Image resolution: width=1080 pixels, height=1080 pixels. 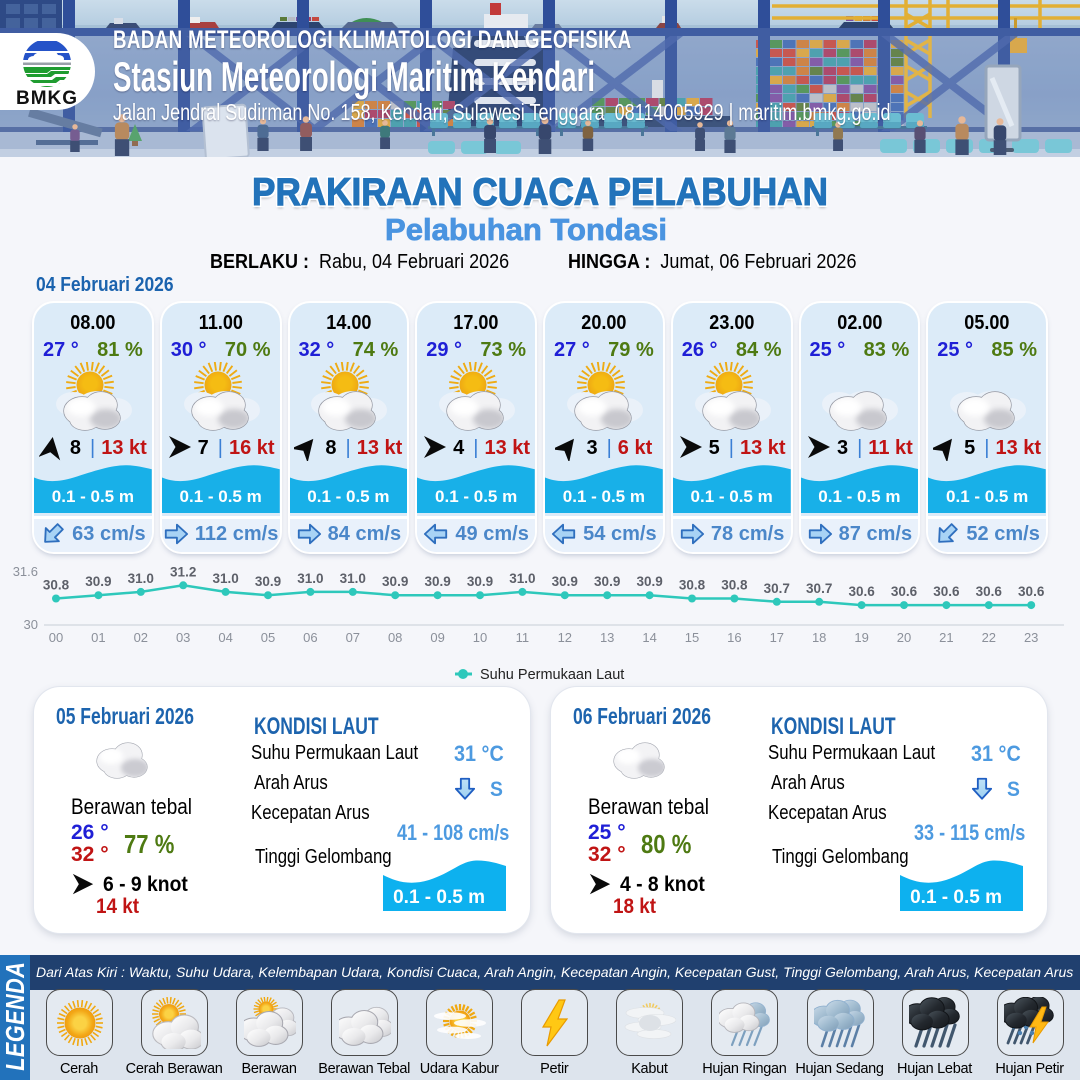 I want to click on svg-text: 11, so click(x=523, y=637).